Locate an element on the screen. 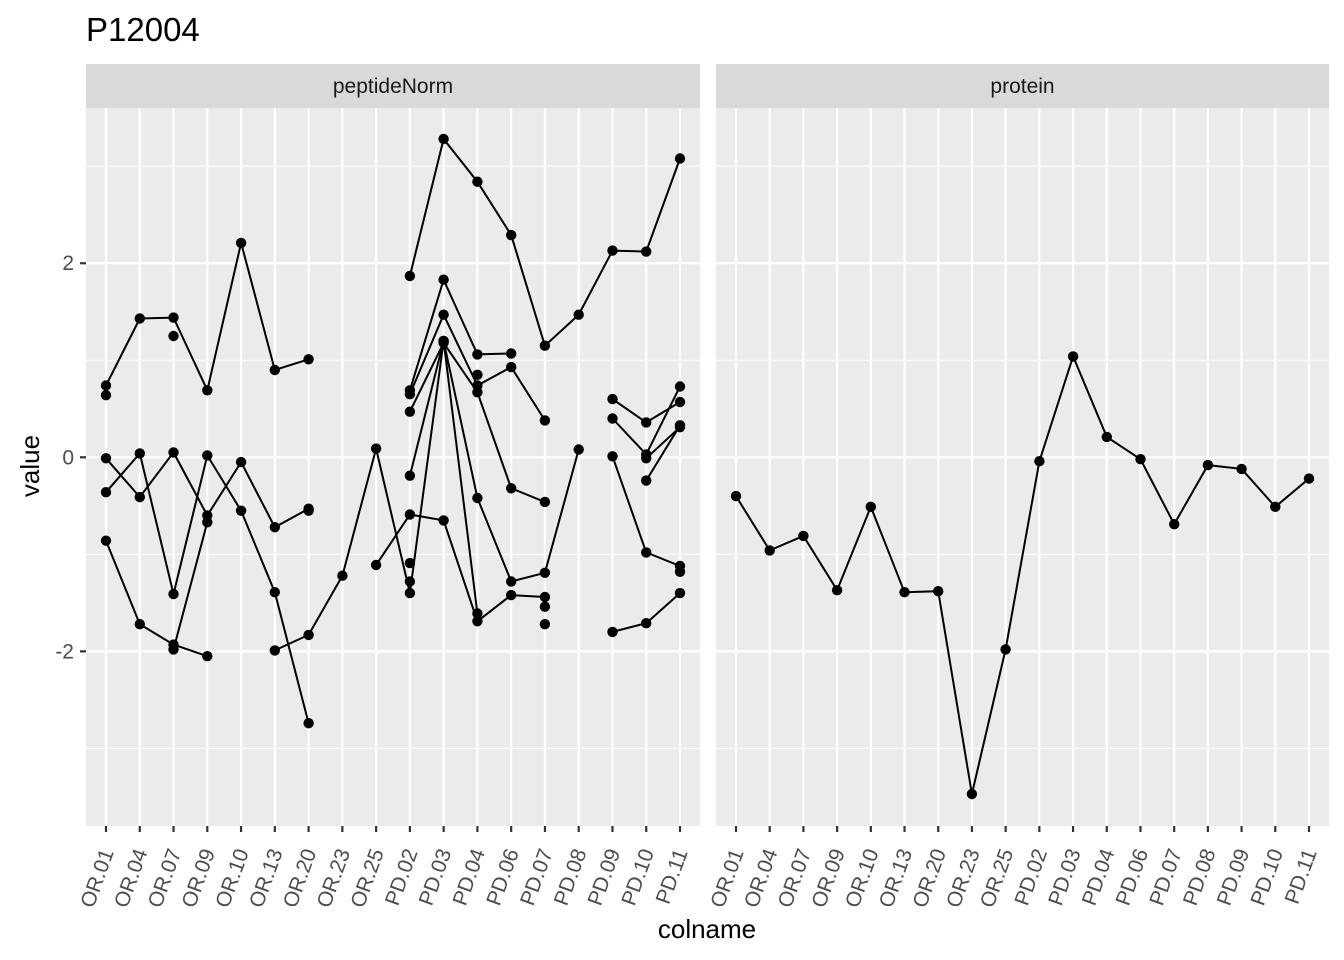 The width and height of the screenshot is (1344, 960). chart-title: P12004 is located at coordinates (143, 29).